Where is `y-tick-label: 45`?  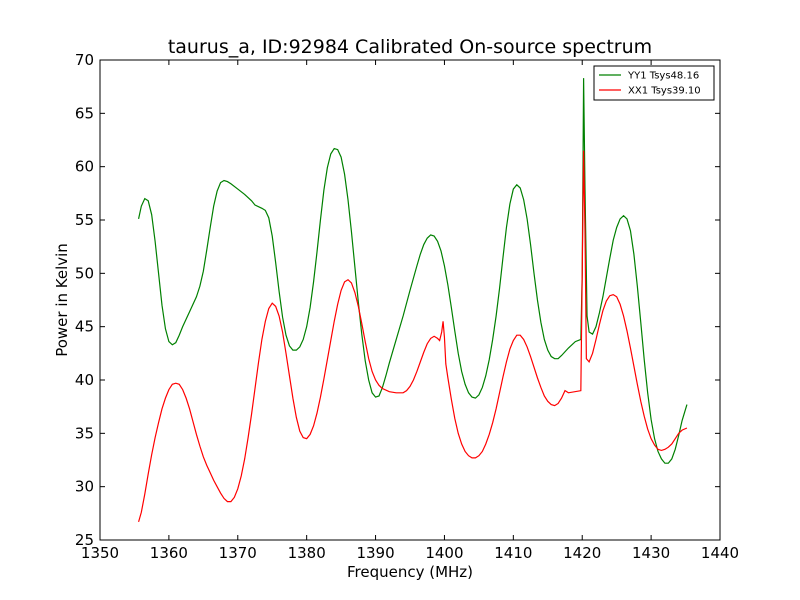 y-tick-label: 45 is located at coordinates (84, 327).